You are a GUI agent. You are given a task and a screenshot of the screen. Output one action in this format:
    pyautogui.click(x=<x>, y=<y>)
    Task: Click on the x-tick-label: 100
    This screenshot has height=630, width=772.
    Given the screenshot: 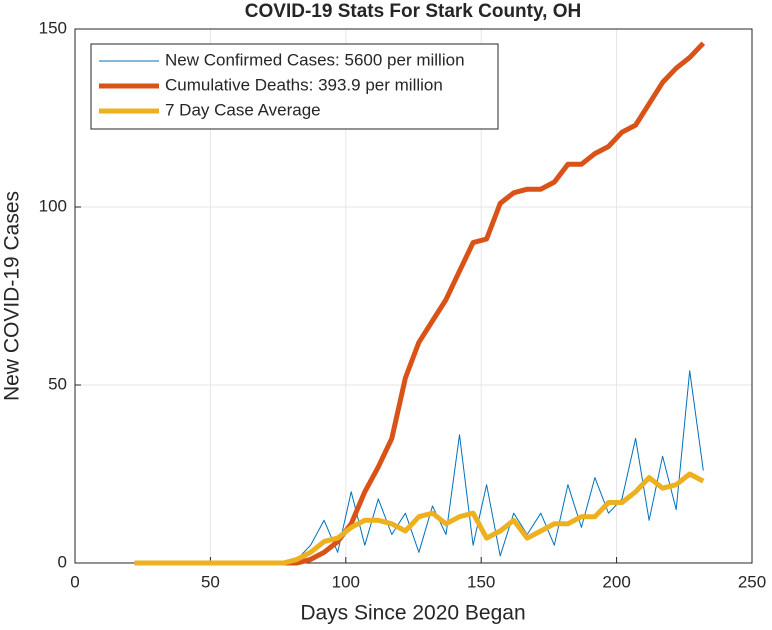 What is the action you would take?
    pyautogui.click(x=346, y=581)
    